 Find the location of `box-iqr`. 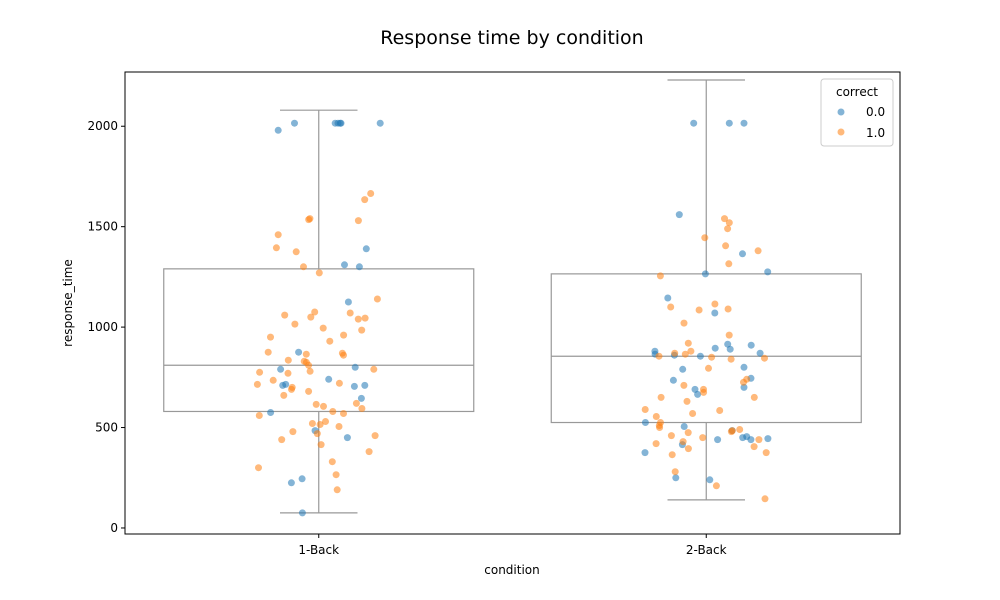

box-iqr is located at coordinates (319, 340).